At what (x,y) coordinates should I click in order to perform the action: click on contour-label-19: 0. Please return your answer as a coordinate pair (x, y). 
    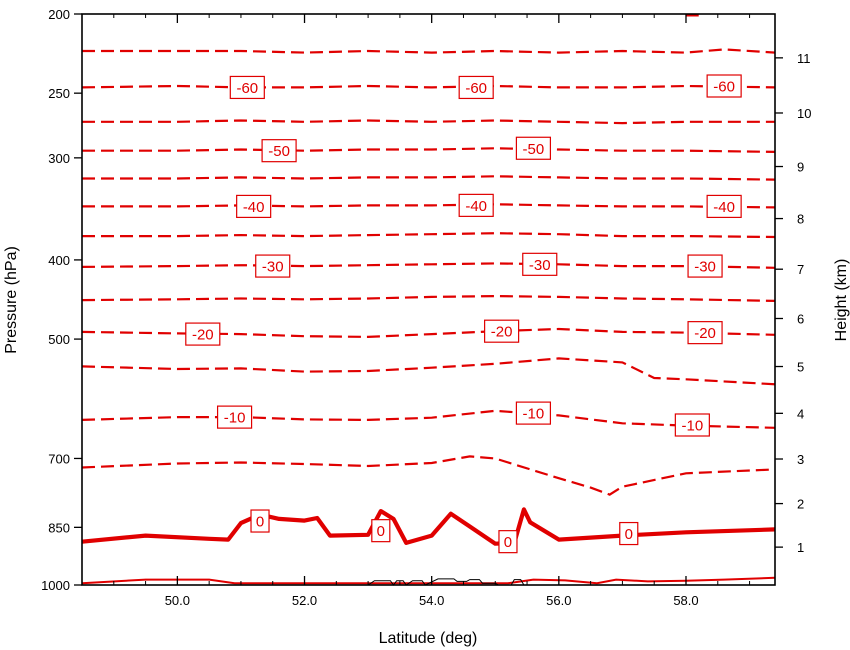
    Looking at the image, I should click on (508, 542).